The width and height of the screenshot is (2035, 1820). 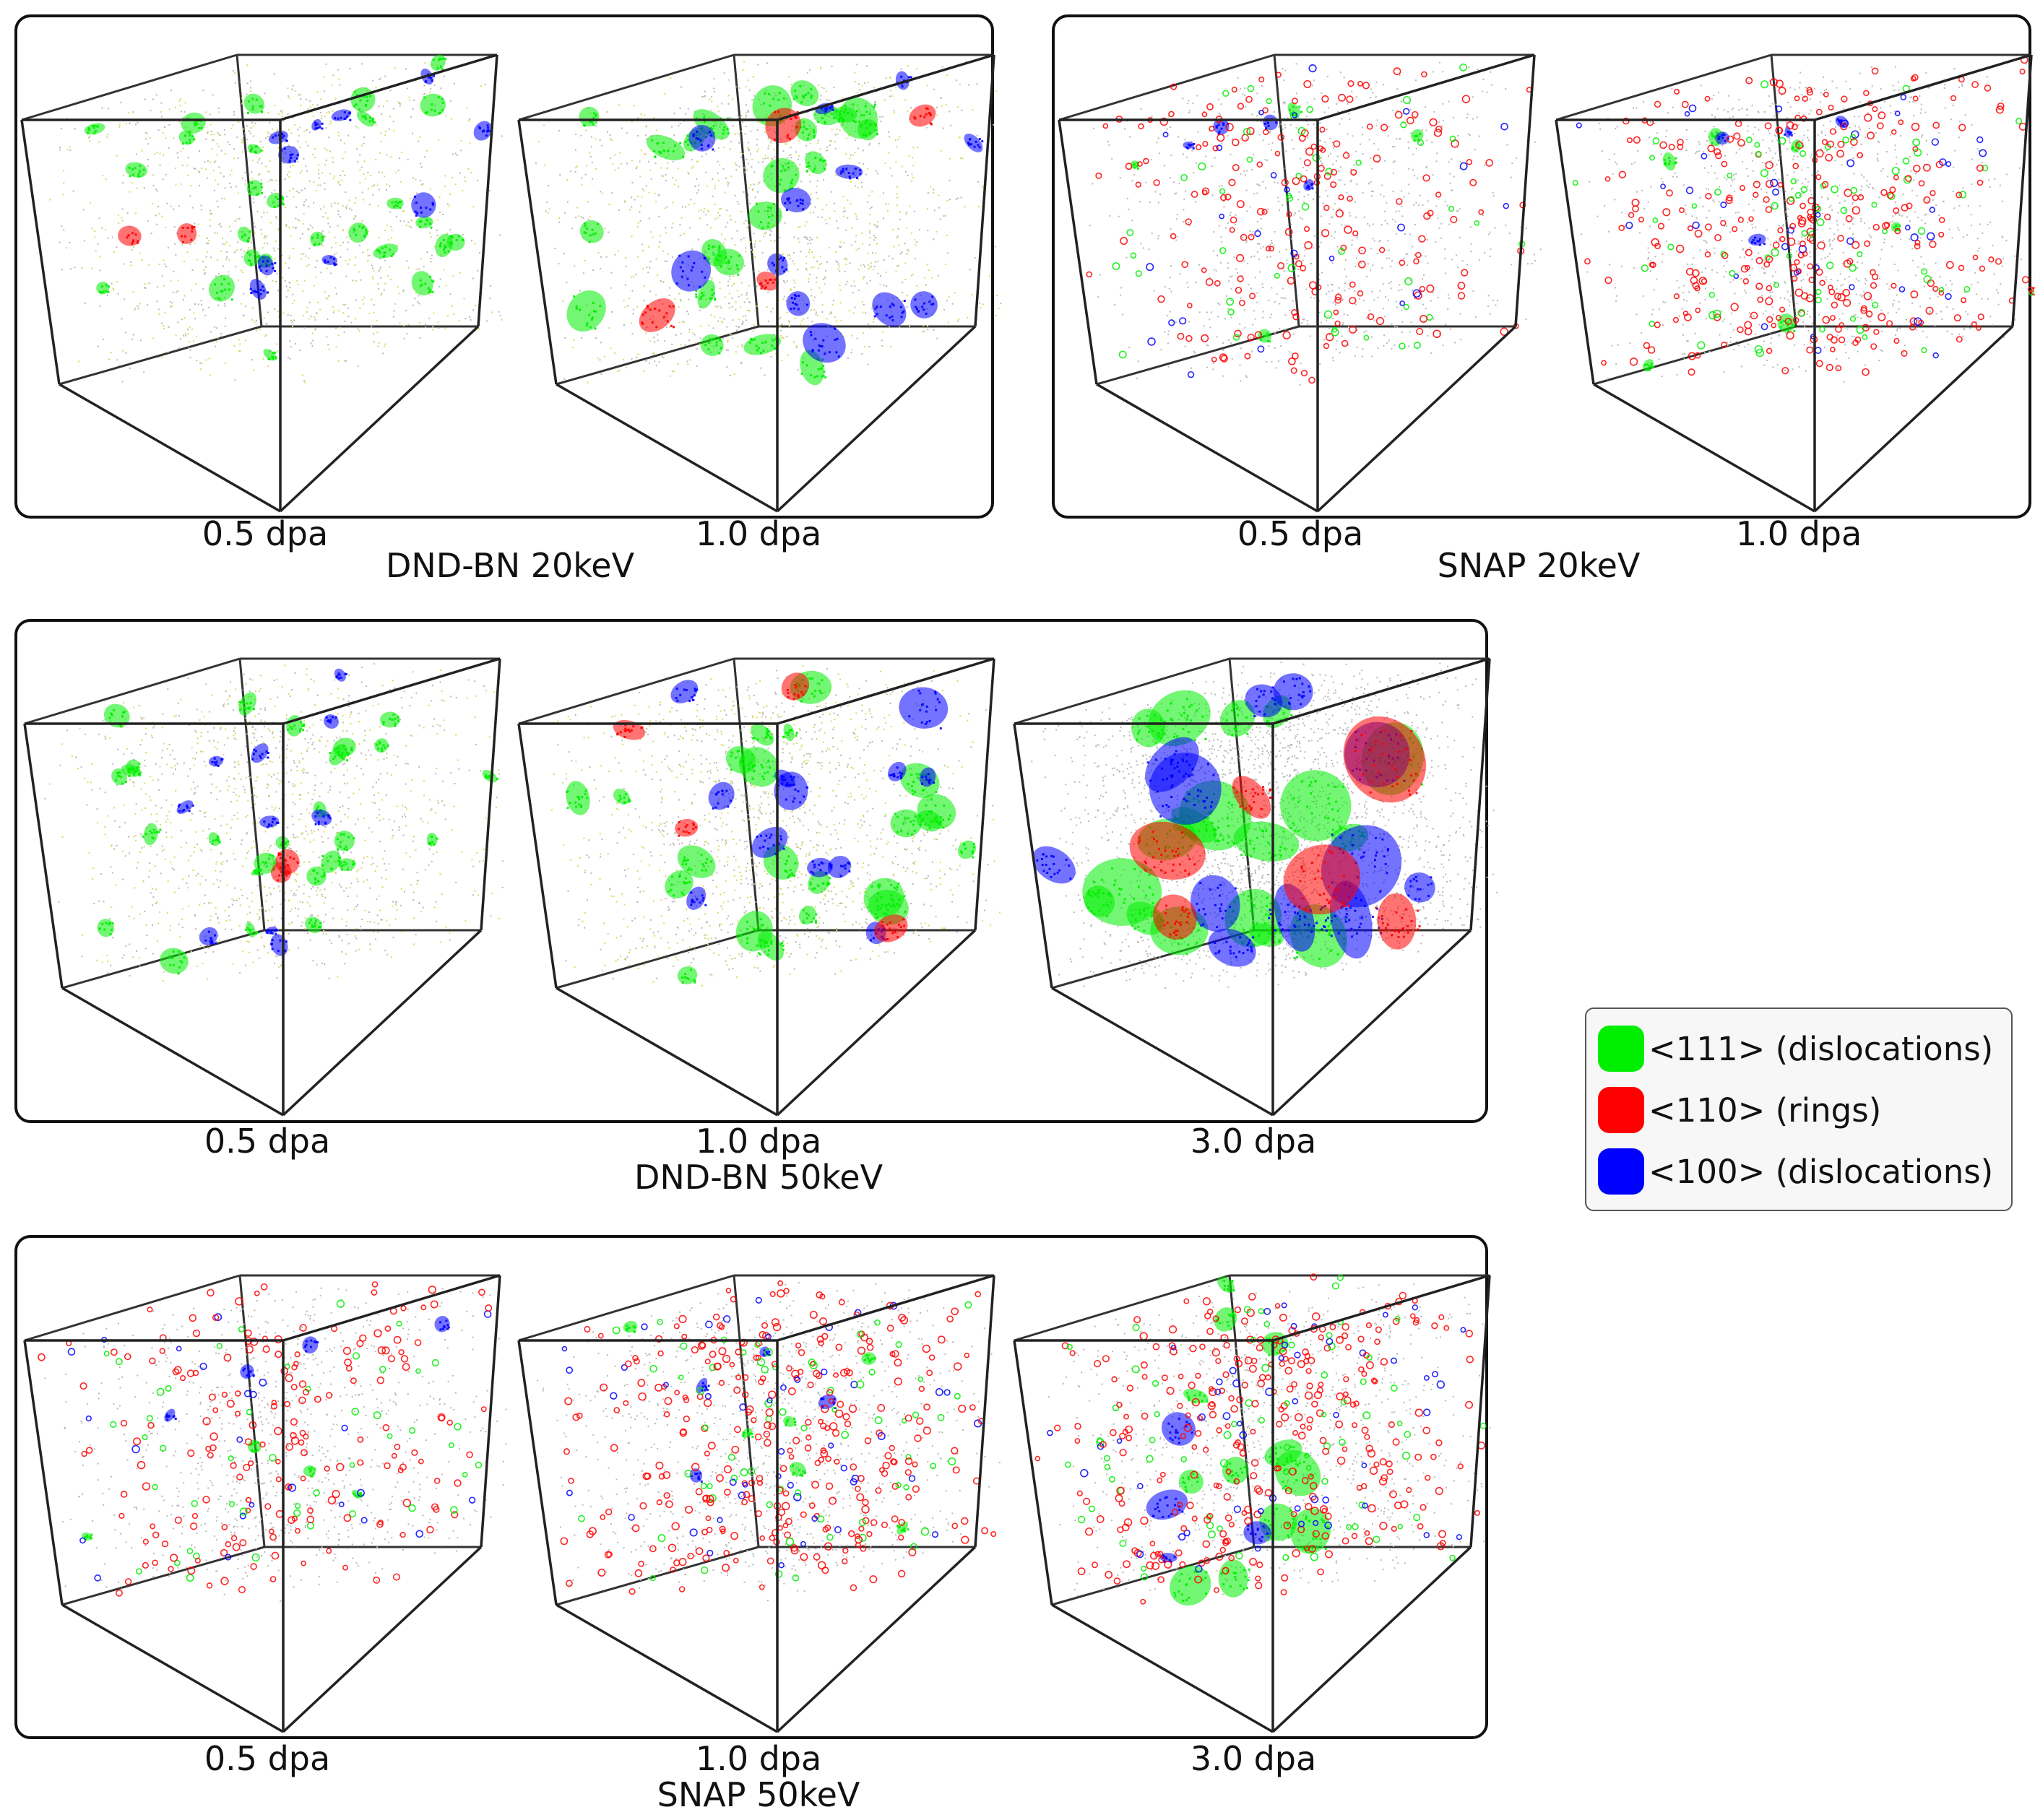 I want to click on legend-label: <111> (dislocations), so click(x=1821, y=1048).